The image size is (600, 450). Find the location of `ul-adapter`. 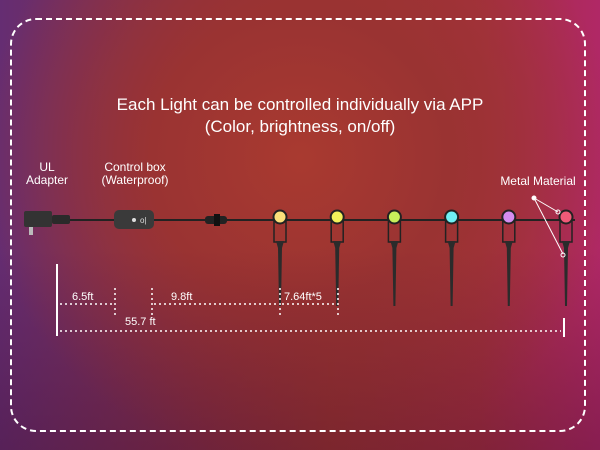

ul-adapter is located at coordinates (47, 223).